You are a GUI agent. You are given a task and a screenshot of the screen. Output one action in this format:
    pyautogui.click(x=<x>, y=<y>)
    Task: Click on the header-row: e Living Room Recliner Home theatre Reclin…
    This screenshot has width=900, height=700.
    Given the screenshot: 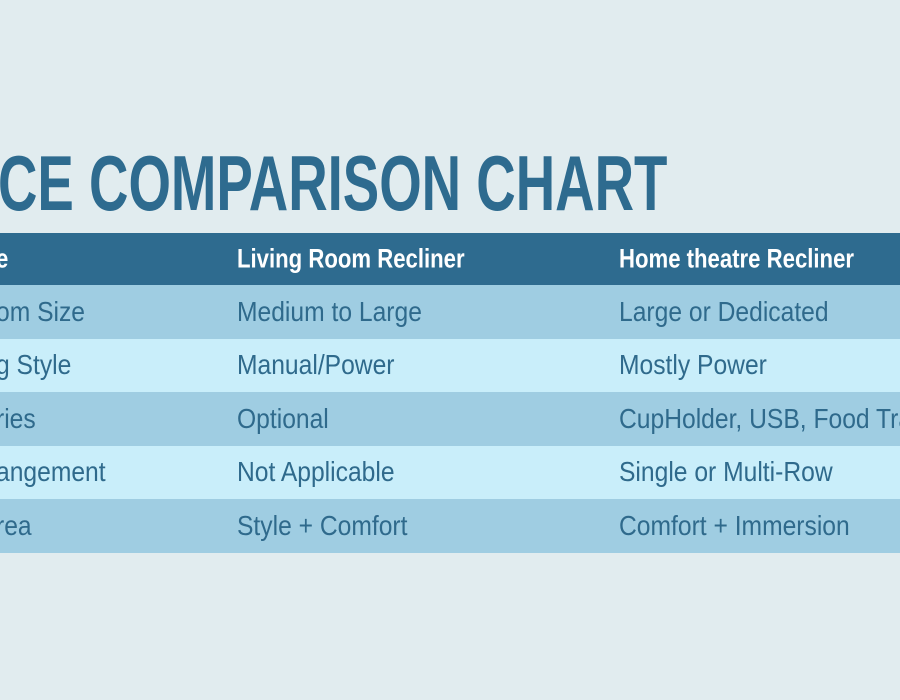 What is the action you would take?
    pyautogui.click(x=450, y=259)
    